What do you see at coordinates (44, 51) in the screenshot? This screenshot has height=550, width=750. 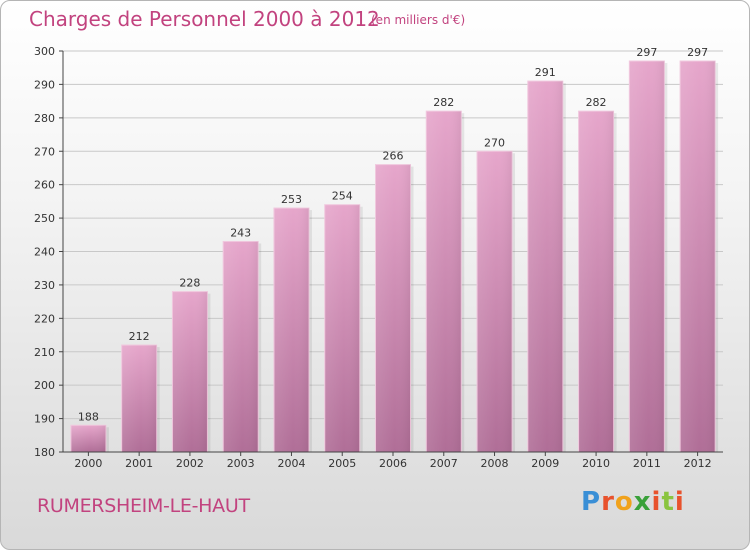 I see `y-tick-label: 300` at bounding box center [44, 51].